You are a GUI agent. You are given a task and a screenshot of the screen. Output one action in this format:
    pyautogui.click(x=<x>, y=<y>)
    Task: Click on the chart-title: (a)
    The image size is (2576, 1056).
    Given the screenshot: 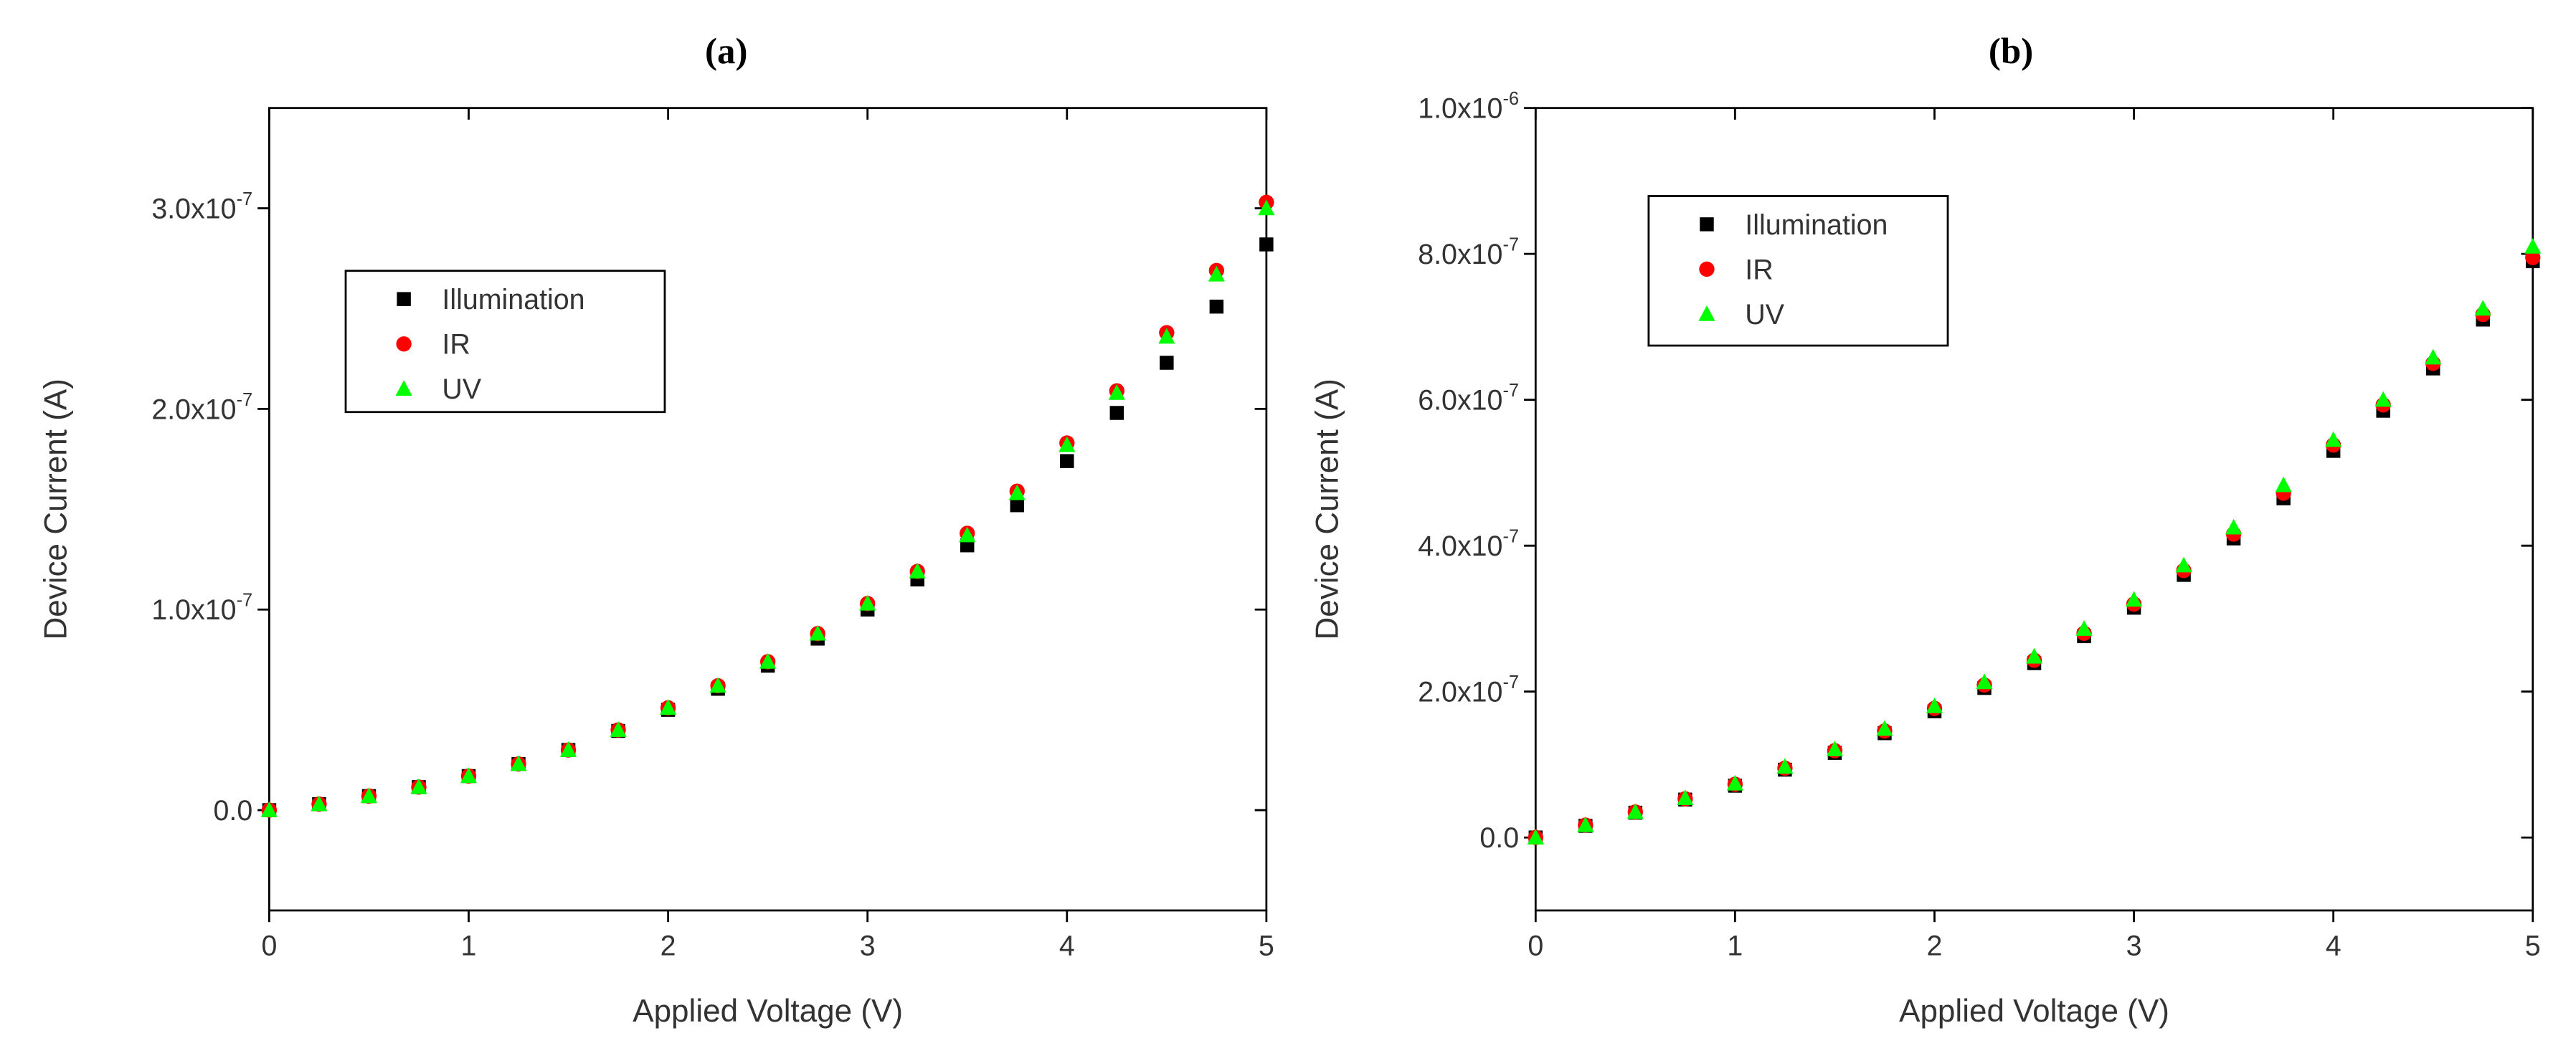 What is the action you would take?
    pyautogui.click(x=726, y=52)
    